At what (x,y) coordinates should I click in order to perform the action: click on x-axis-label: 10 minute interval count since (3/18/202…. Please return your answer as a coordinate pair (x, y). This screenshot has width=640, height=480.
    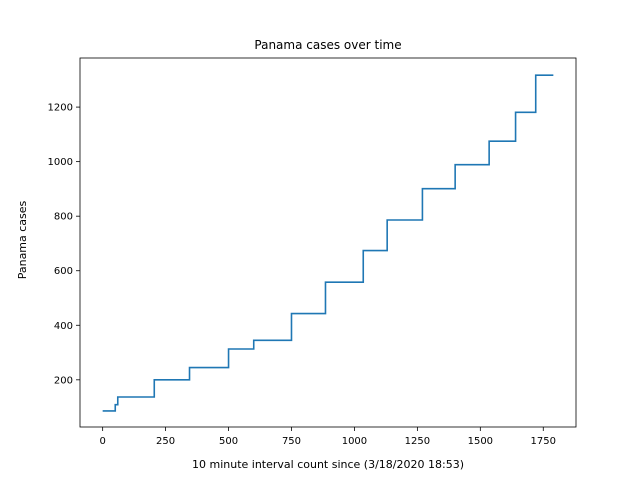
    Looking at the image, I should click on (328, 464).